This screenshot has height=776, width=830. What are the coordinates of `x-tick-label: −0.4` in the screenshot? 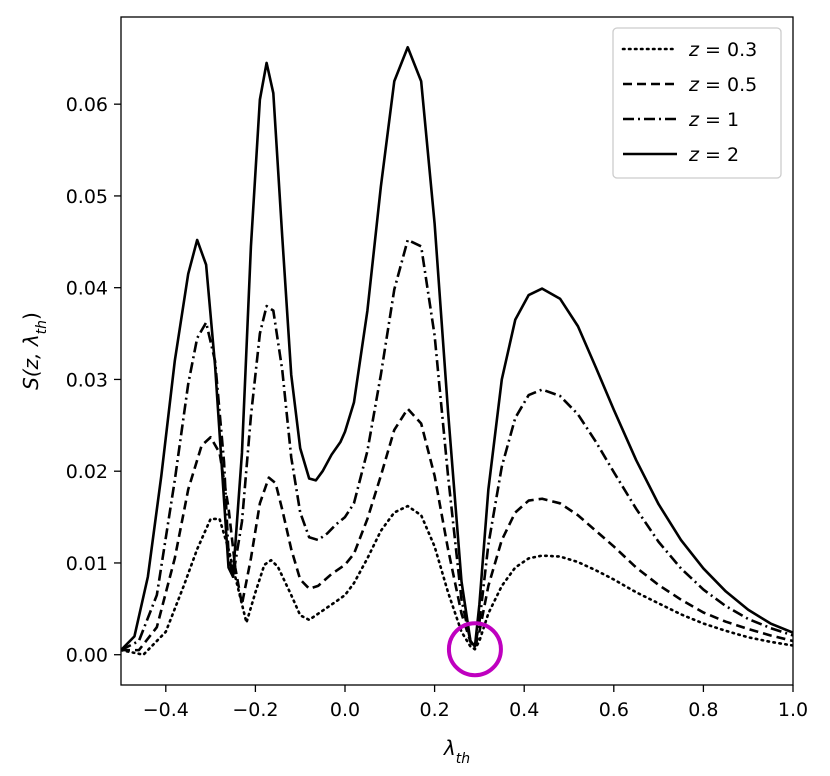 It's located at (166, 710).